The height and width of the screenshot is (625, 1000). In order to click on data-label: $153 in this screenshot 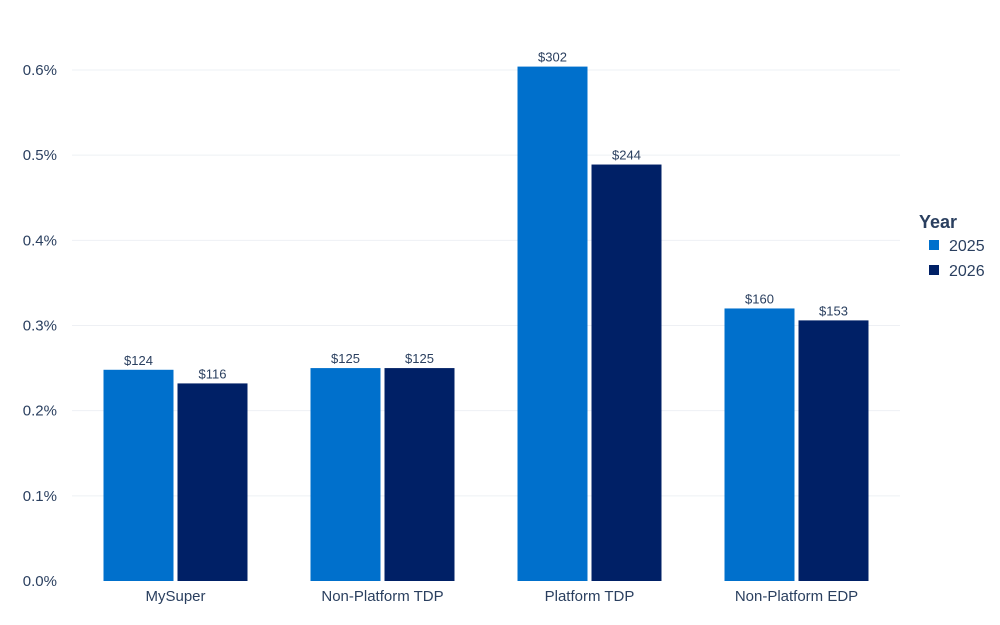, I will do `click(833, 310)`.